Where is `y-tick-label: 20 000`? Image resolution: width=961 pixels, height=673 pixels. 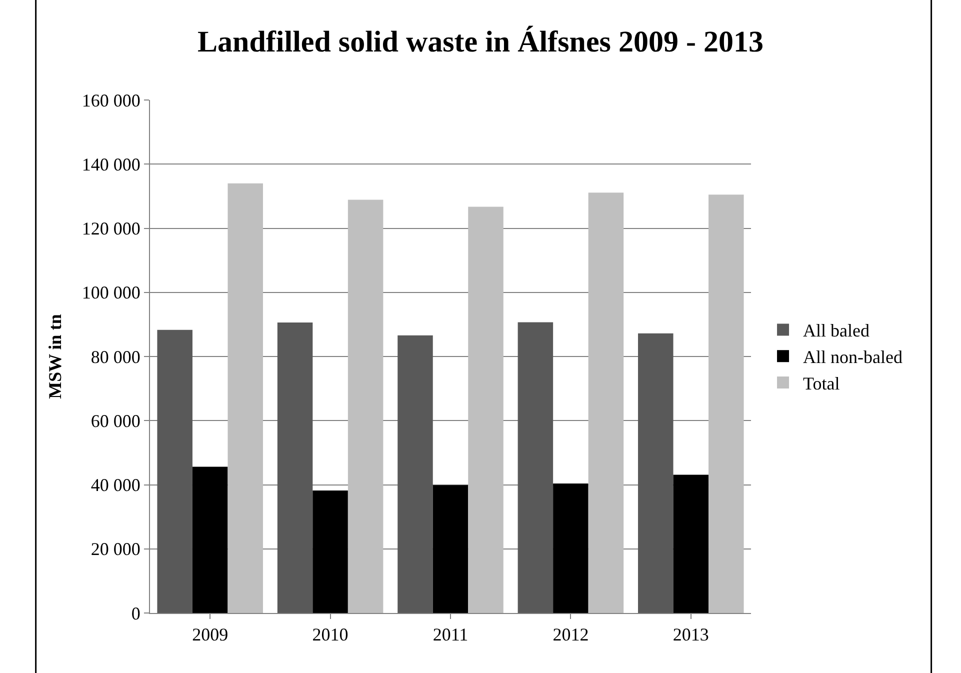
y-tick-label: 20 000 is located at coordinates (115, 549).